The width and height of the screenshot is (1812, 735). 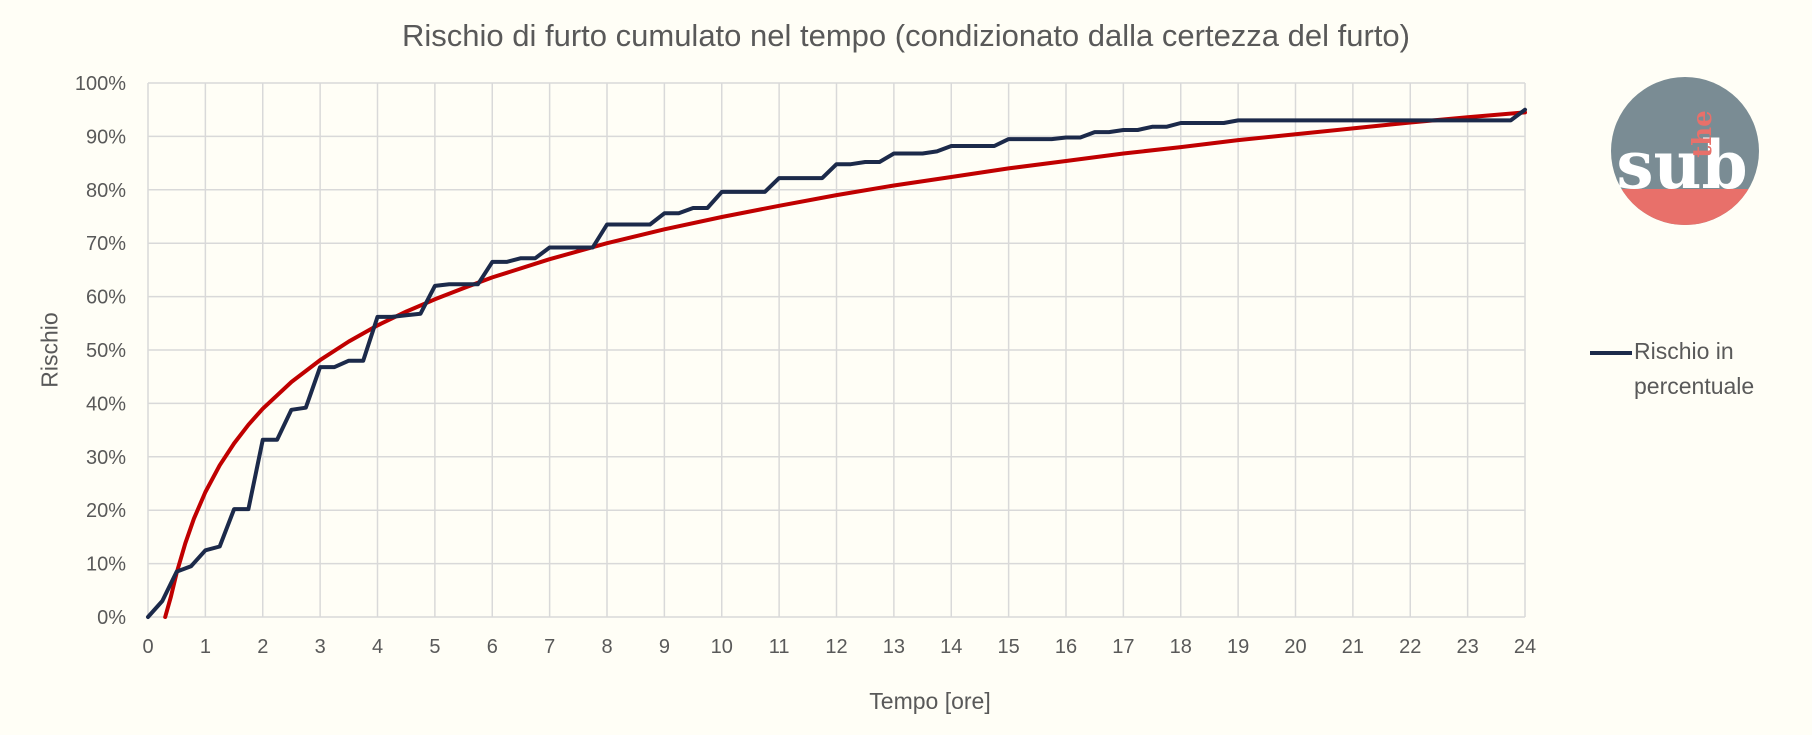 I want to click on y-tick-label: 60%, so click(x=106, y=298).